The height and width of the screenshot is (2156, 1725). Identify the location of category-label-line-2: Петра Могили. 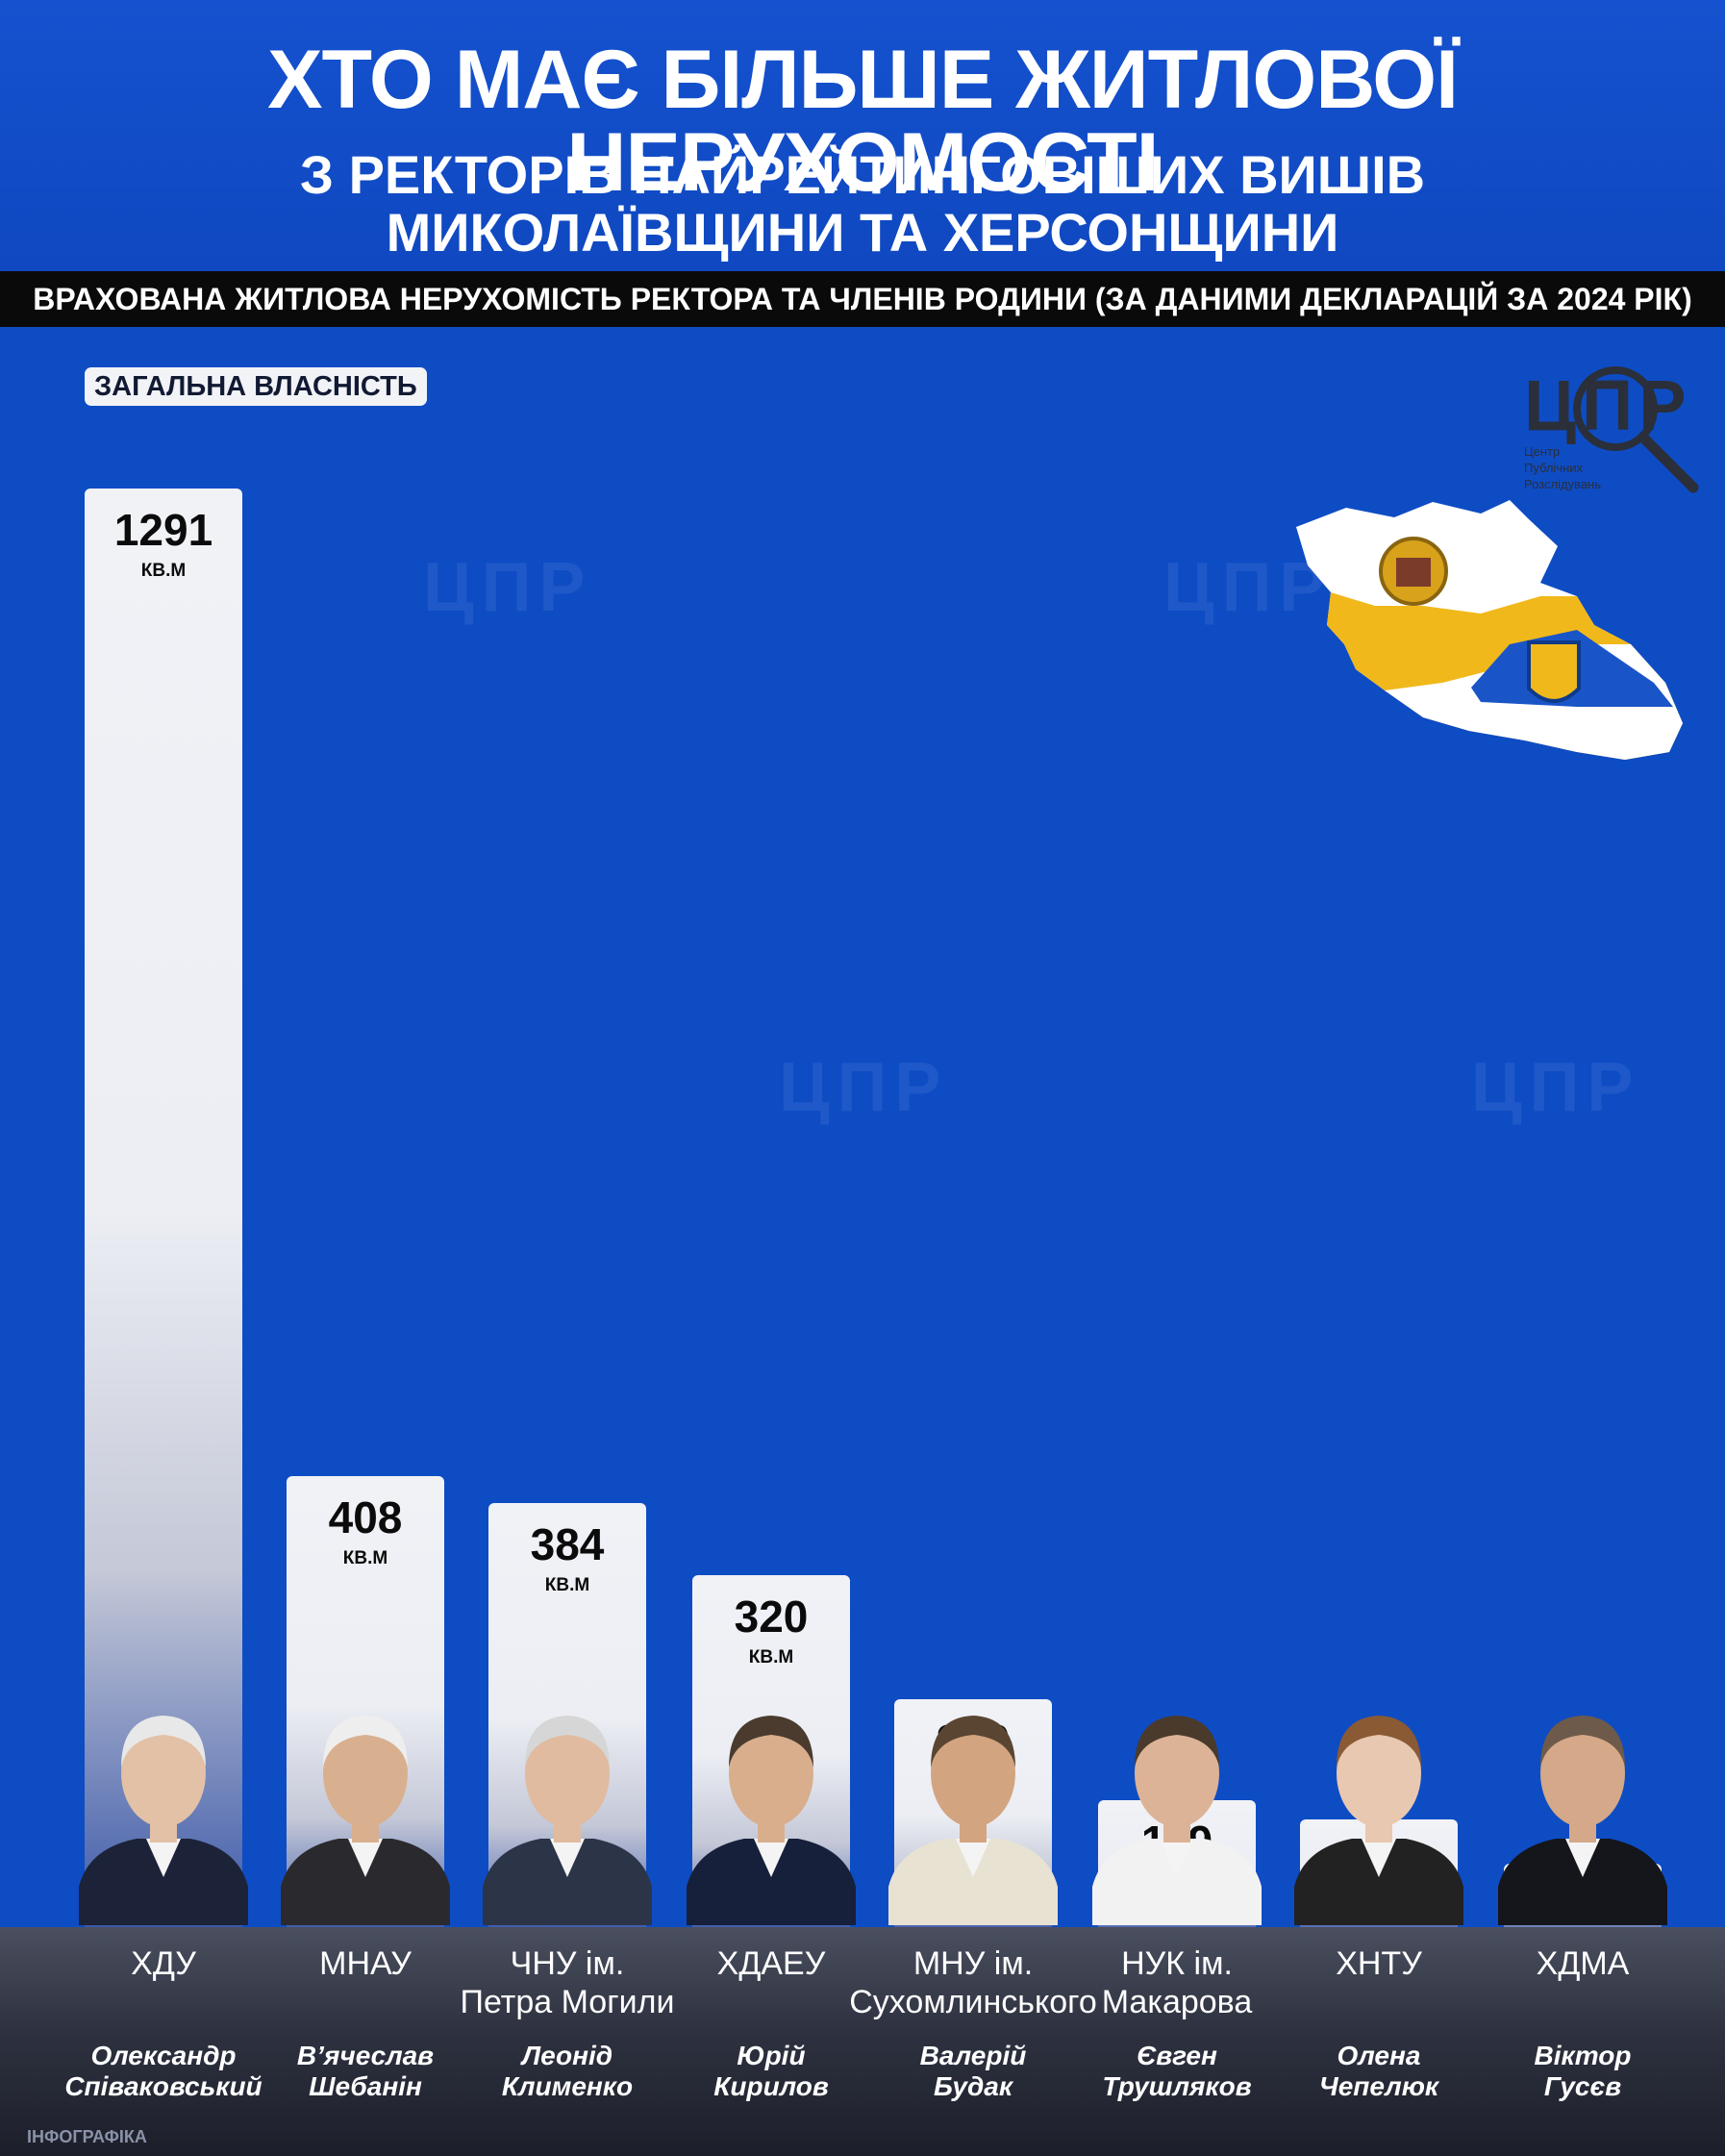
(568, 2002).